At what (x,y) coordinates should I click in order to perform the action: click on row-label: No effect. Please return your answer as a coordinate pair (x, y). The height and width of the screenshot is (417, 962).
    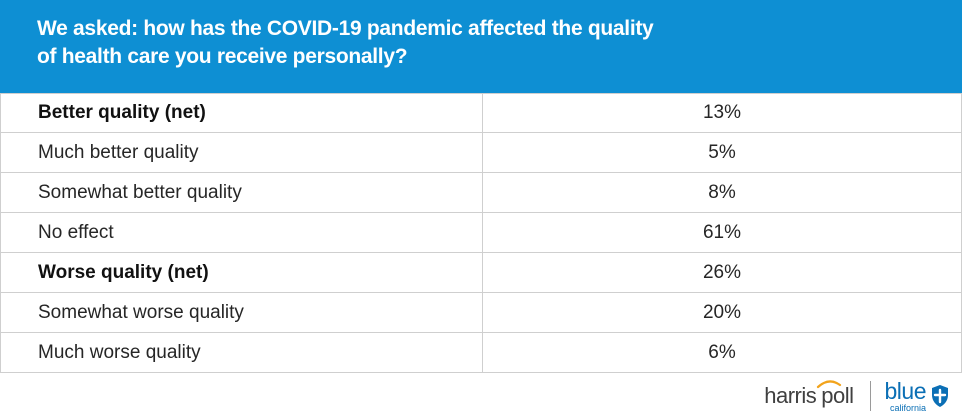
    Looking at the image, I should click on (242, 232).